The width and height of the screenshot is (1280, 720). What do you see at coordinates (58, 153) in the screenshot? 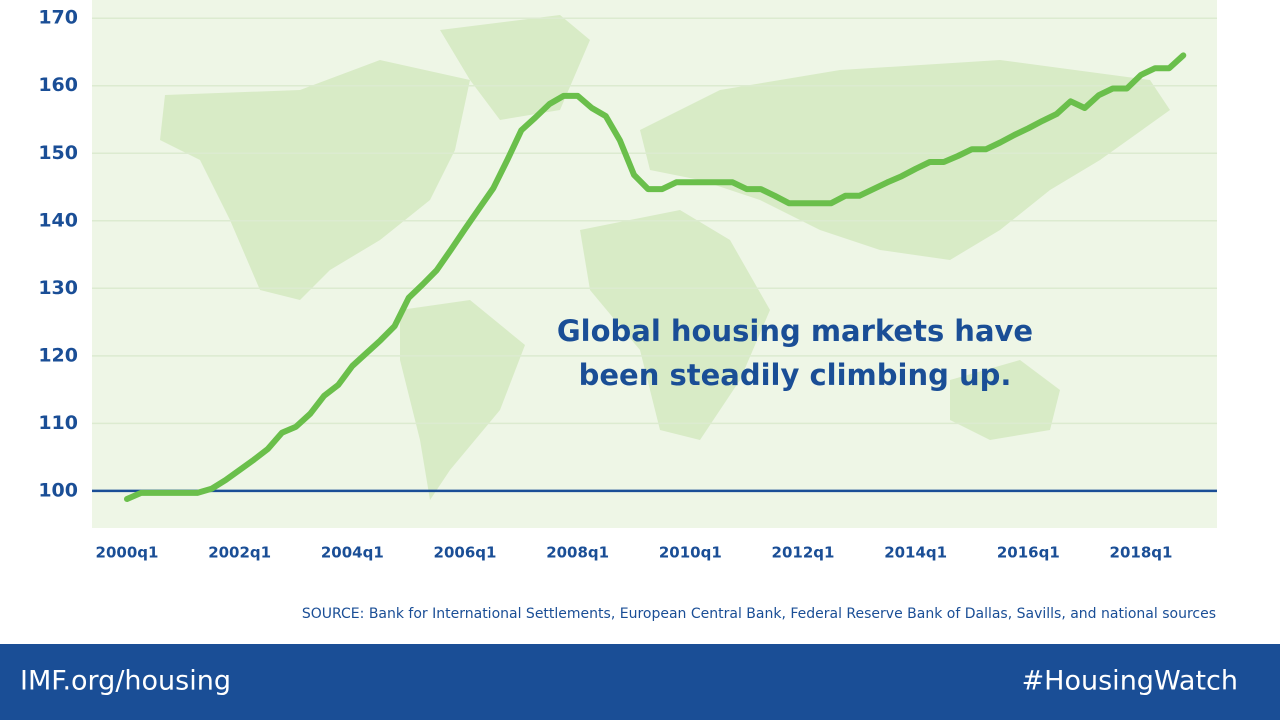
I see `y-tick-label: 150` at bounding box center [58, 153].